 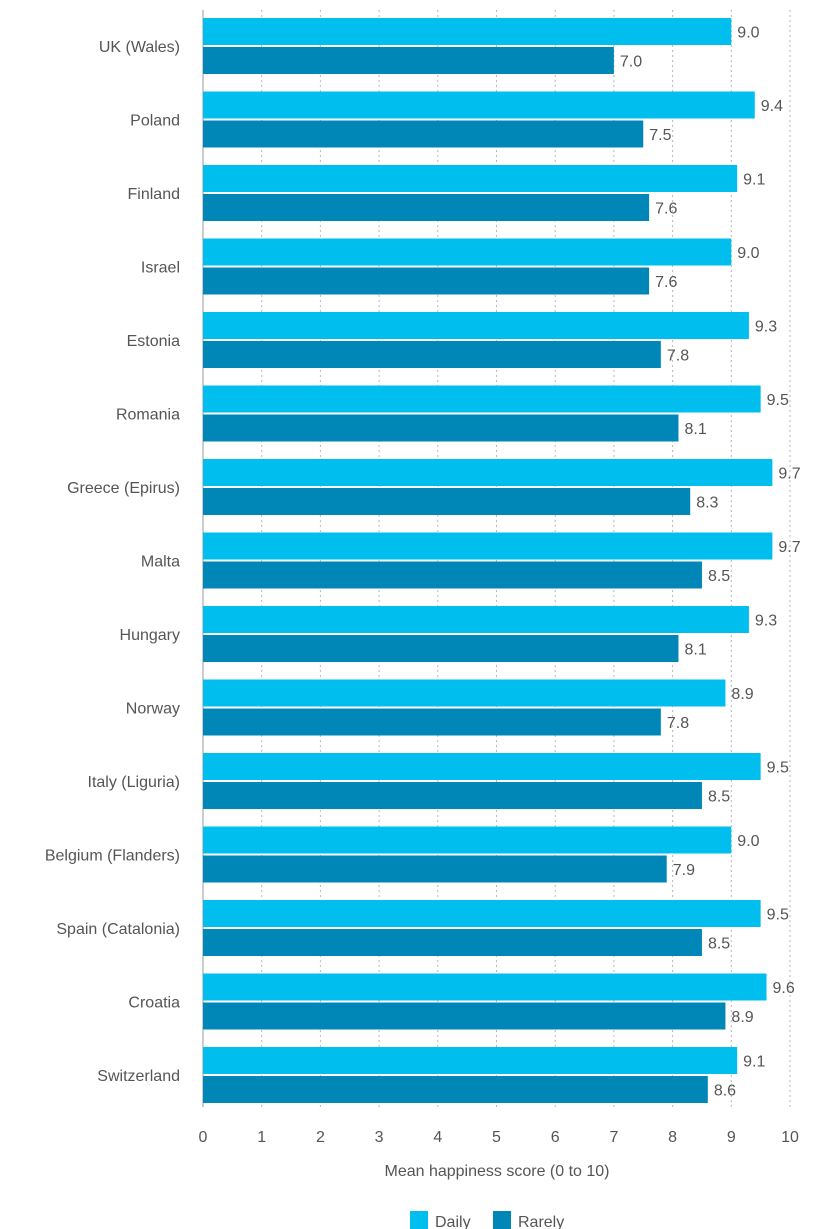 What do you see at coordinates (754, 1062) in the screenshot?
I see `value-label-daily-switzerland: 9.1` at bounding box center [754, 1062].